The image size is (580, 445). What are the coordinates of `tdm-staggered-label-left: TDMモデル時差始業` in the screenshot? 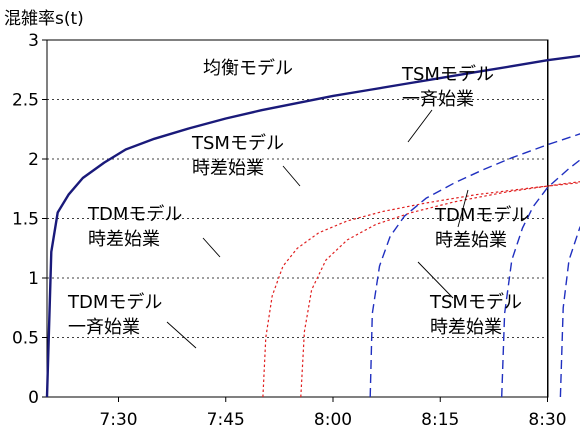 It's located at (134, 227).